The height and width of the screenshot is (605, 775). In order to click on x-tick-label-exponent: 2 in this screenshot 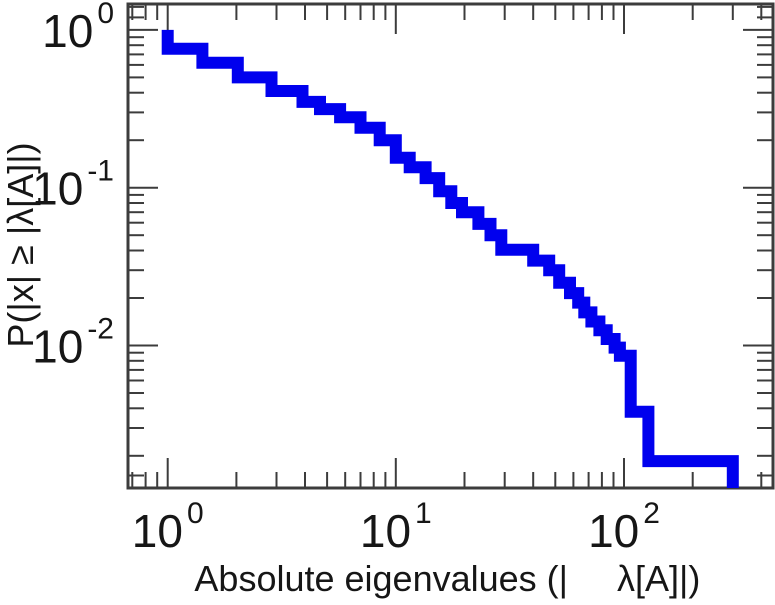, I will do `click(651, 513)`.